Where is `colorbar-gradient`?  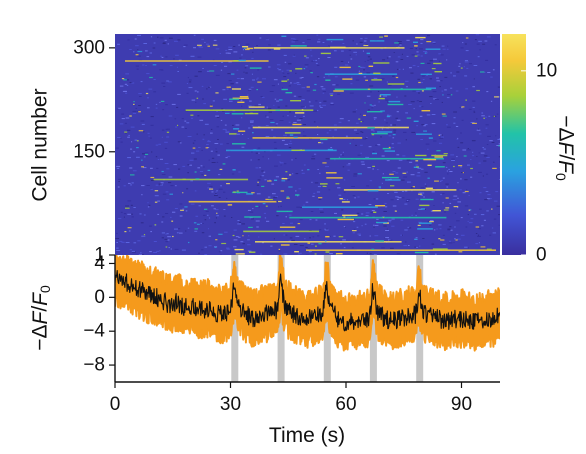
colorbar-gradient is located at coordinates (514, 144).